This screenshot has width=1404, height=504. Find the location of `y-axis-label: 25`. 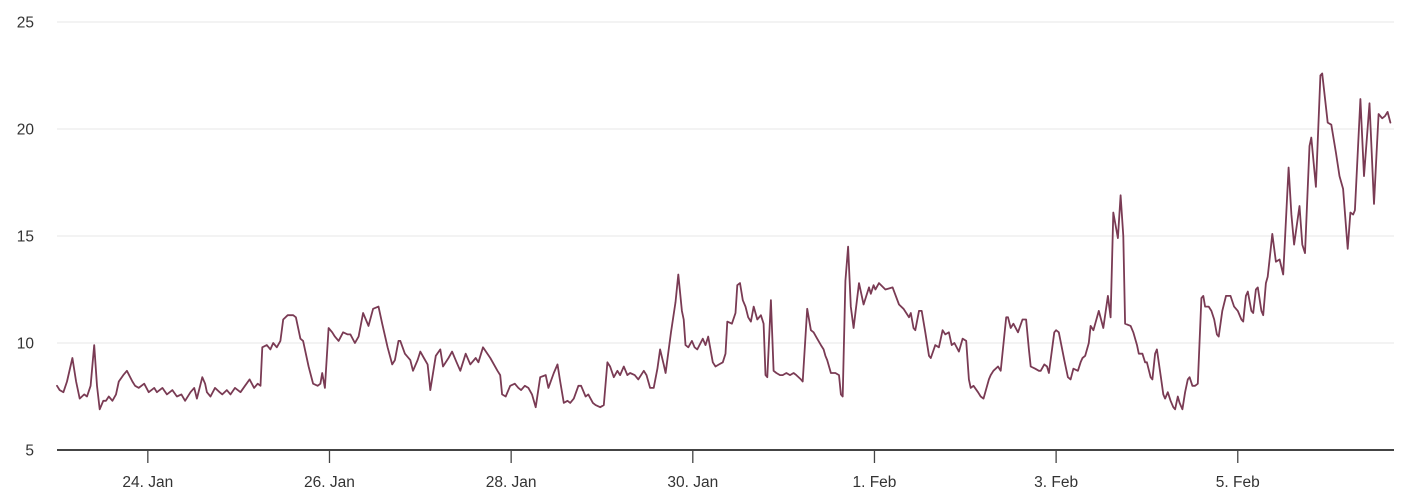

y-axis-label: 25 is located at coordinates (25, 22).